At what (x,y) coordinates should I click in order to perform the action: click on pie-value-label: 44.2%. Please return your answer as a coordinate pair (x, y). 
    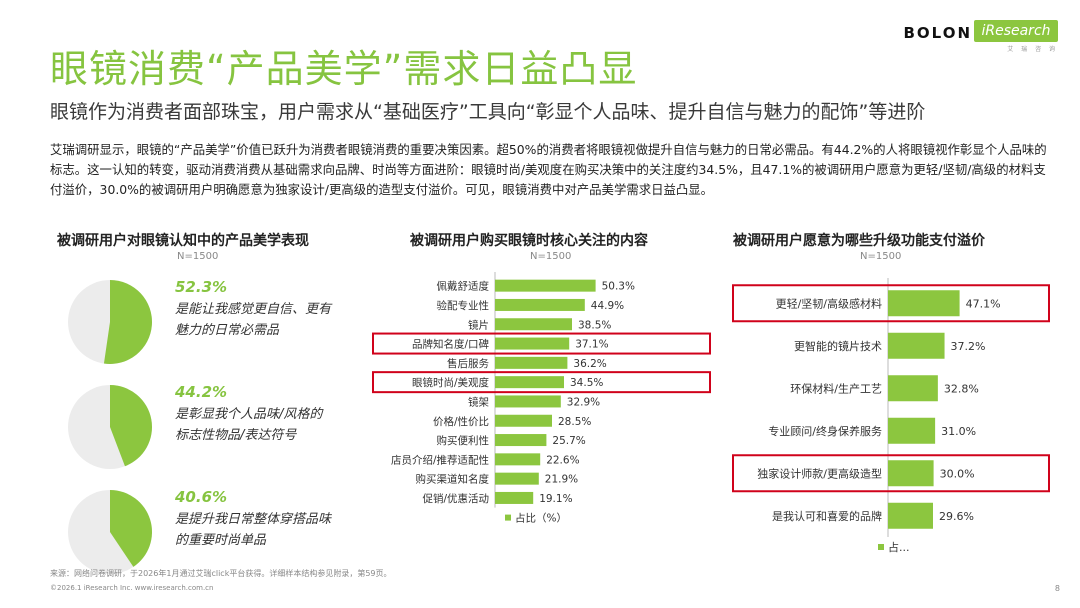
    Looking at the image, I should click on (201, 392).